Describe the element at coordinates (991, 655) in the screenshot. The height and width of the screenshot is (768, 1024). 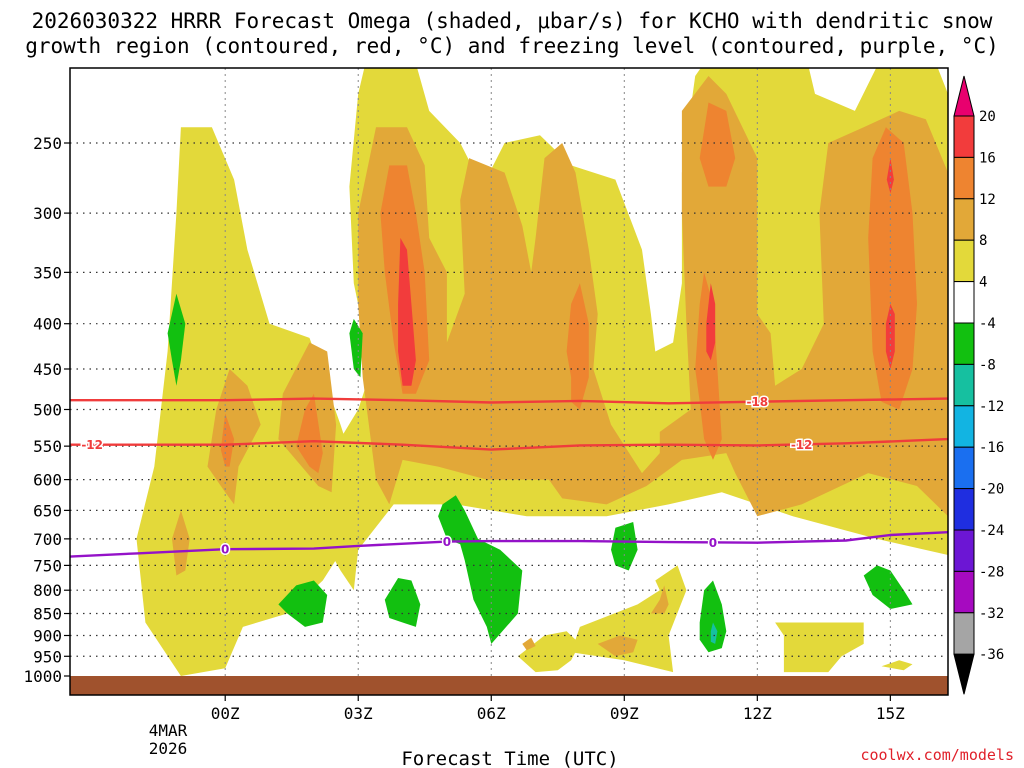
I see `colorbar-label-13: -36` at that location.